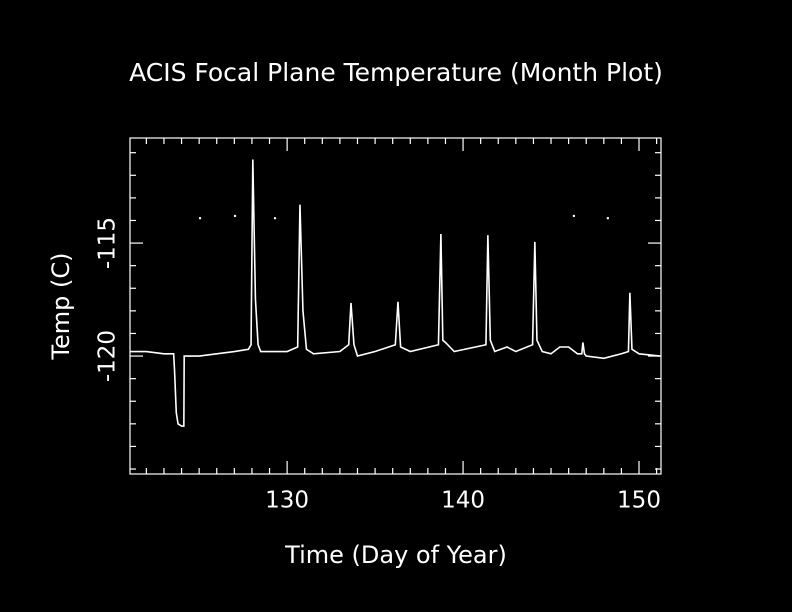 Image resolution: width=792 pixels, height=612 pixels. Describe the element at coordinates (108, 356) in the screenshot. I see `y-tick-label: -120` at that location.